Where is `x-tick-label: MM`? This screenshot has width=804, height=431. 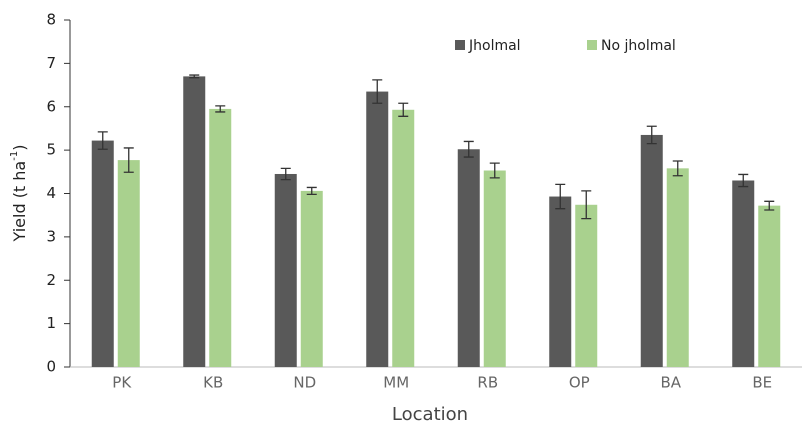 x-tick-label: MM is located at coordinates (396, 383).